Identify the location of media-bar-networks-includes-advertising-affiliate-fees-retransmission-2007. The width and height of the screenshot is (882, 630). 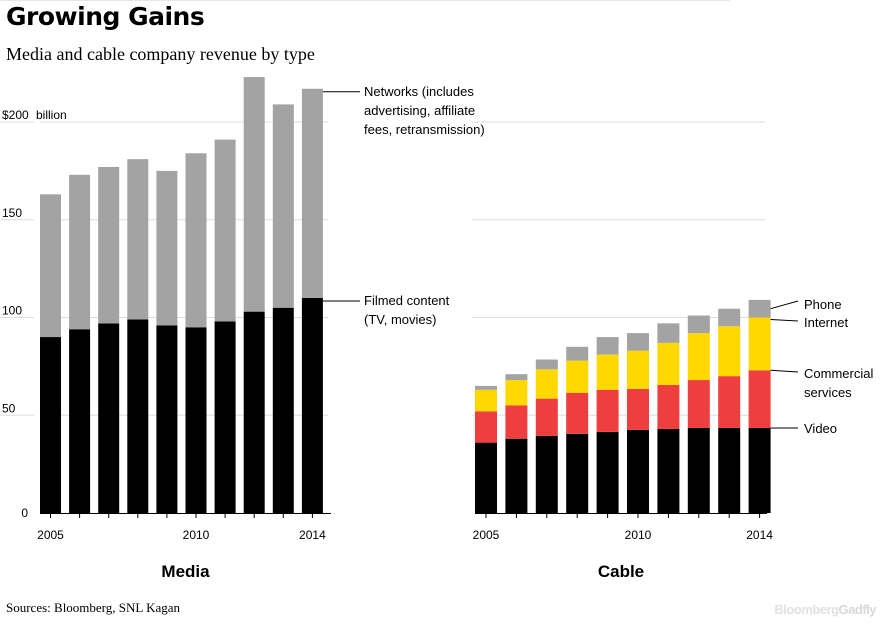
(109, 245).